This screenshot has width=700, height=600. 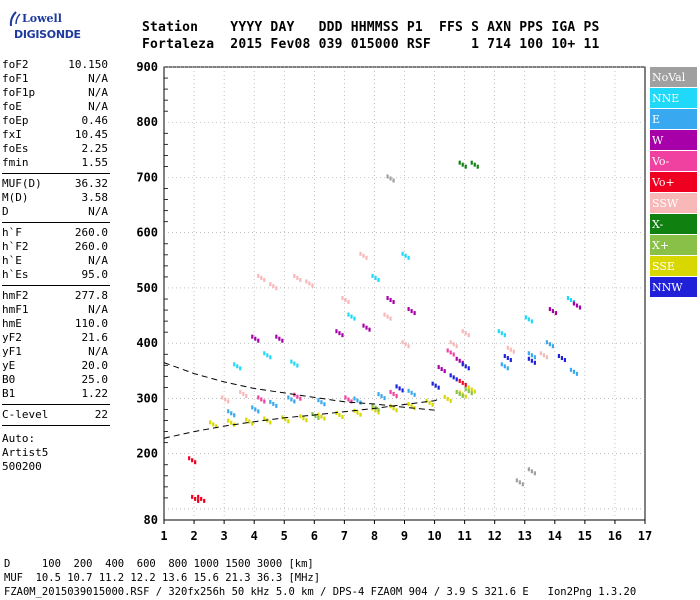 What do you see at coordinates (22, 183) in the screenshot?
I see `param-name: MUF(D)` at bounding box center [22, 183].